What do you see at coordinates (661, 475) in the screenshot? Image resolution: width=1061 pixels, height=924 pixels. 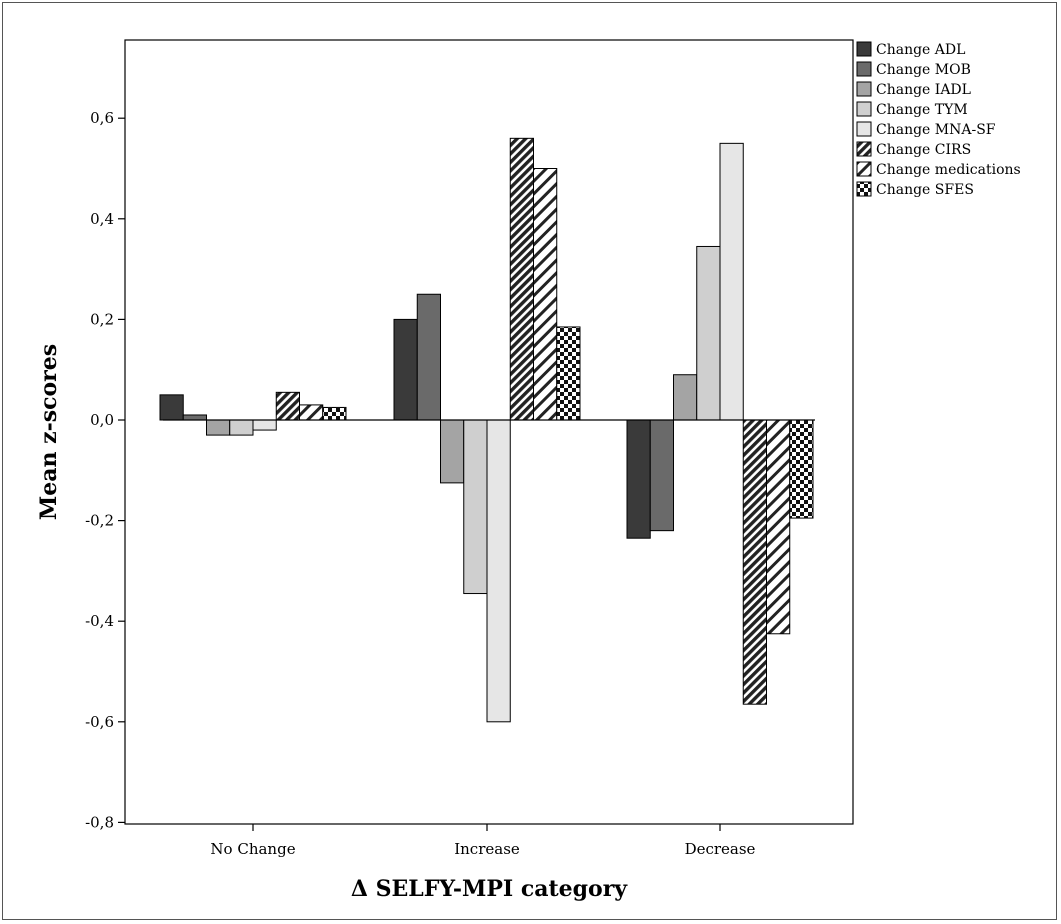 I see `bar-change-mob-decrease` at bounding box center [661, 475].